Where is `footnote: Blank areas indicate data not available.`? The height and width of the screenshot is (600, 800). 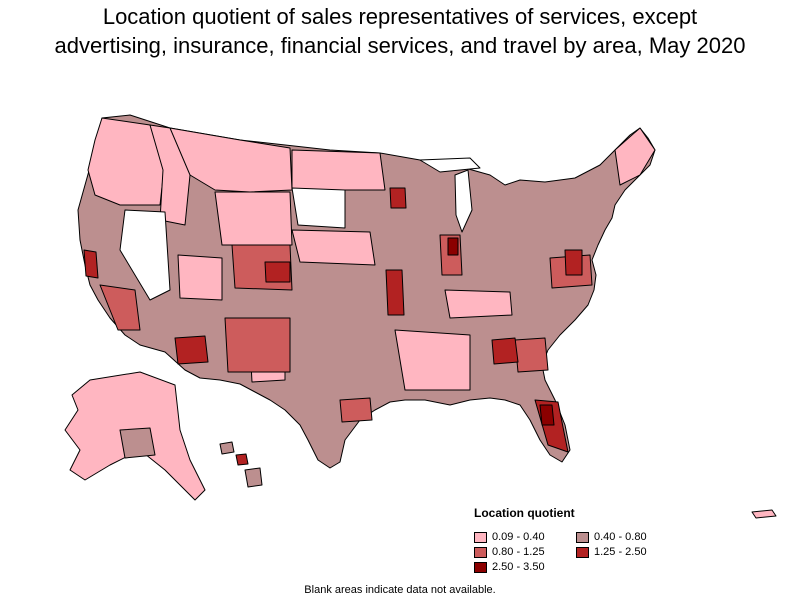 footnote: Blank areas indicate data not available. is located at coordinates (400, 590).